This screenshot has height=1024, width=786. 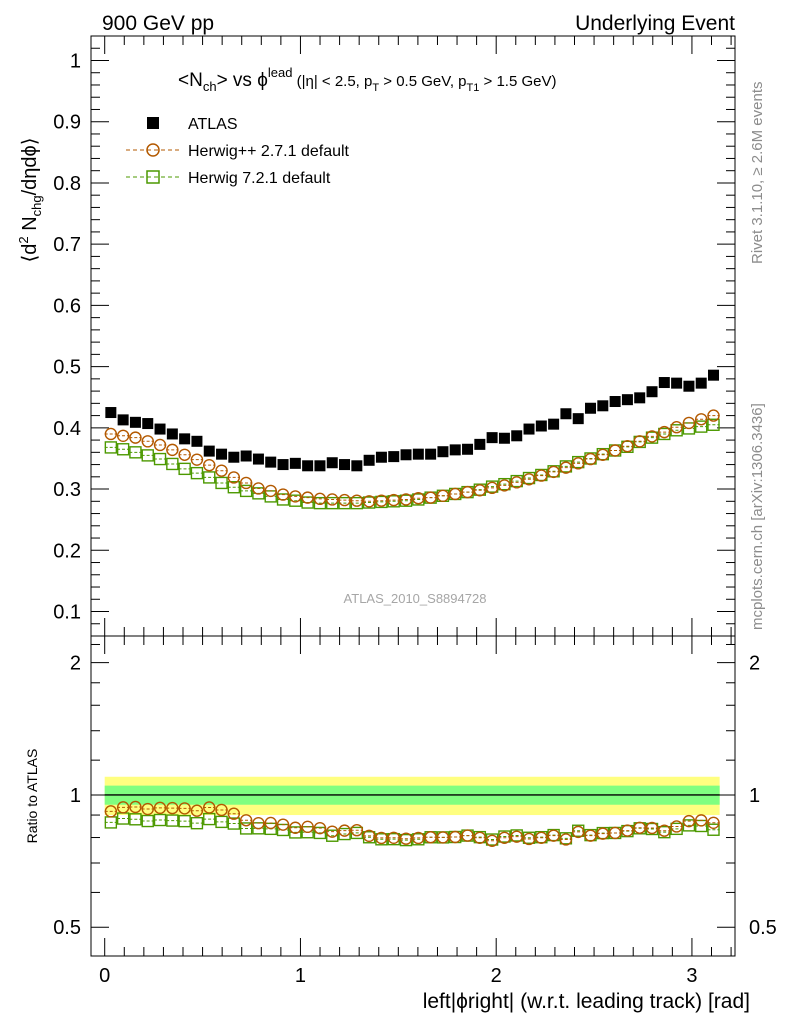 What do you see at coordinates (153, 150) in the screenshot?
I see `legend-marker-herwigpp` at bounding box center [153, 150].